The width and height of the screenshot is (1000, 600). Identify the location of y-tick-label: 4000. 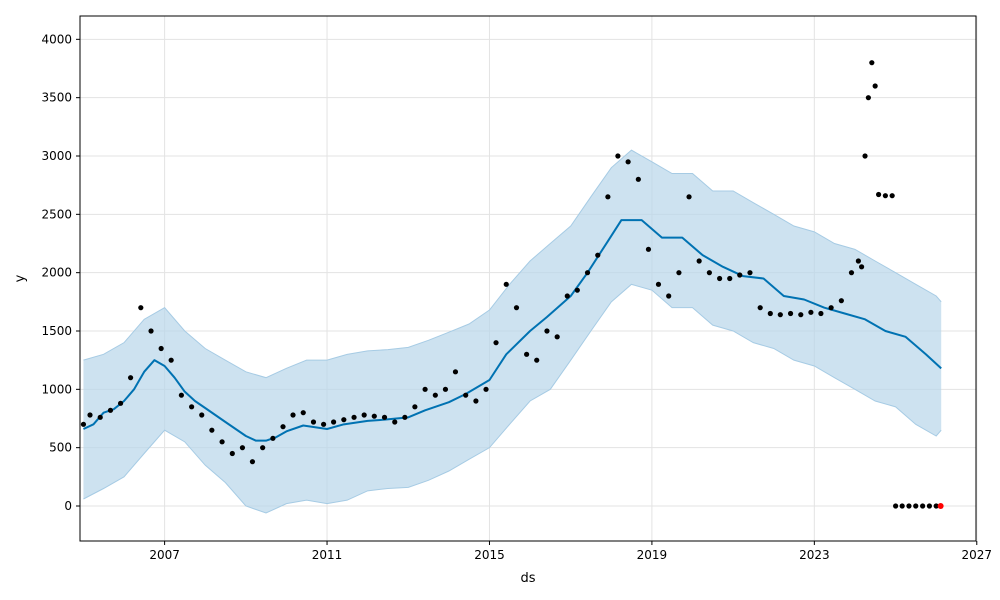
(56, 39).